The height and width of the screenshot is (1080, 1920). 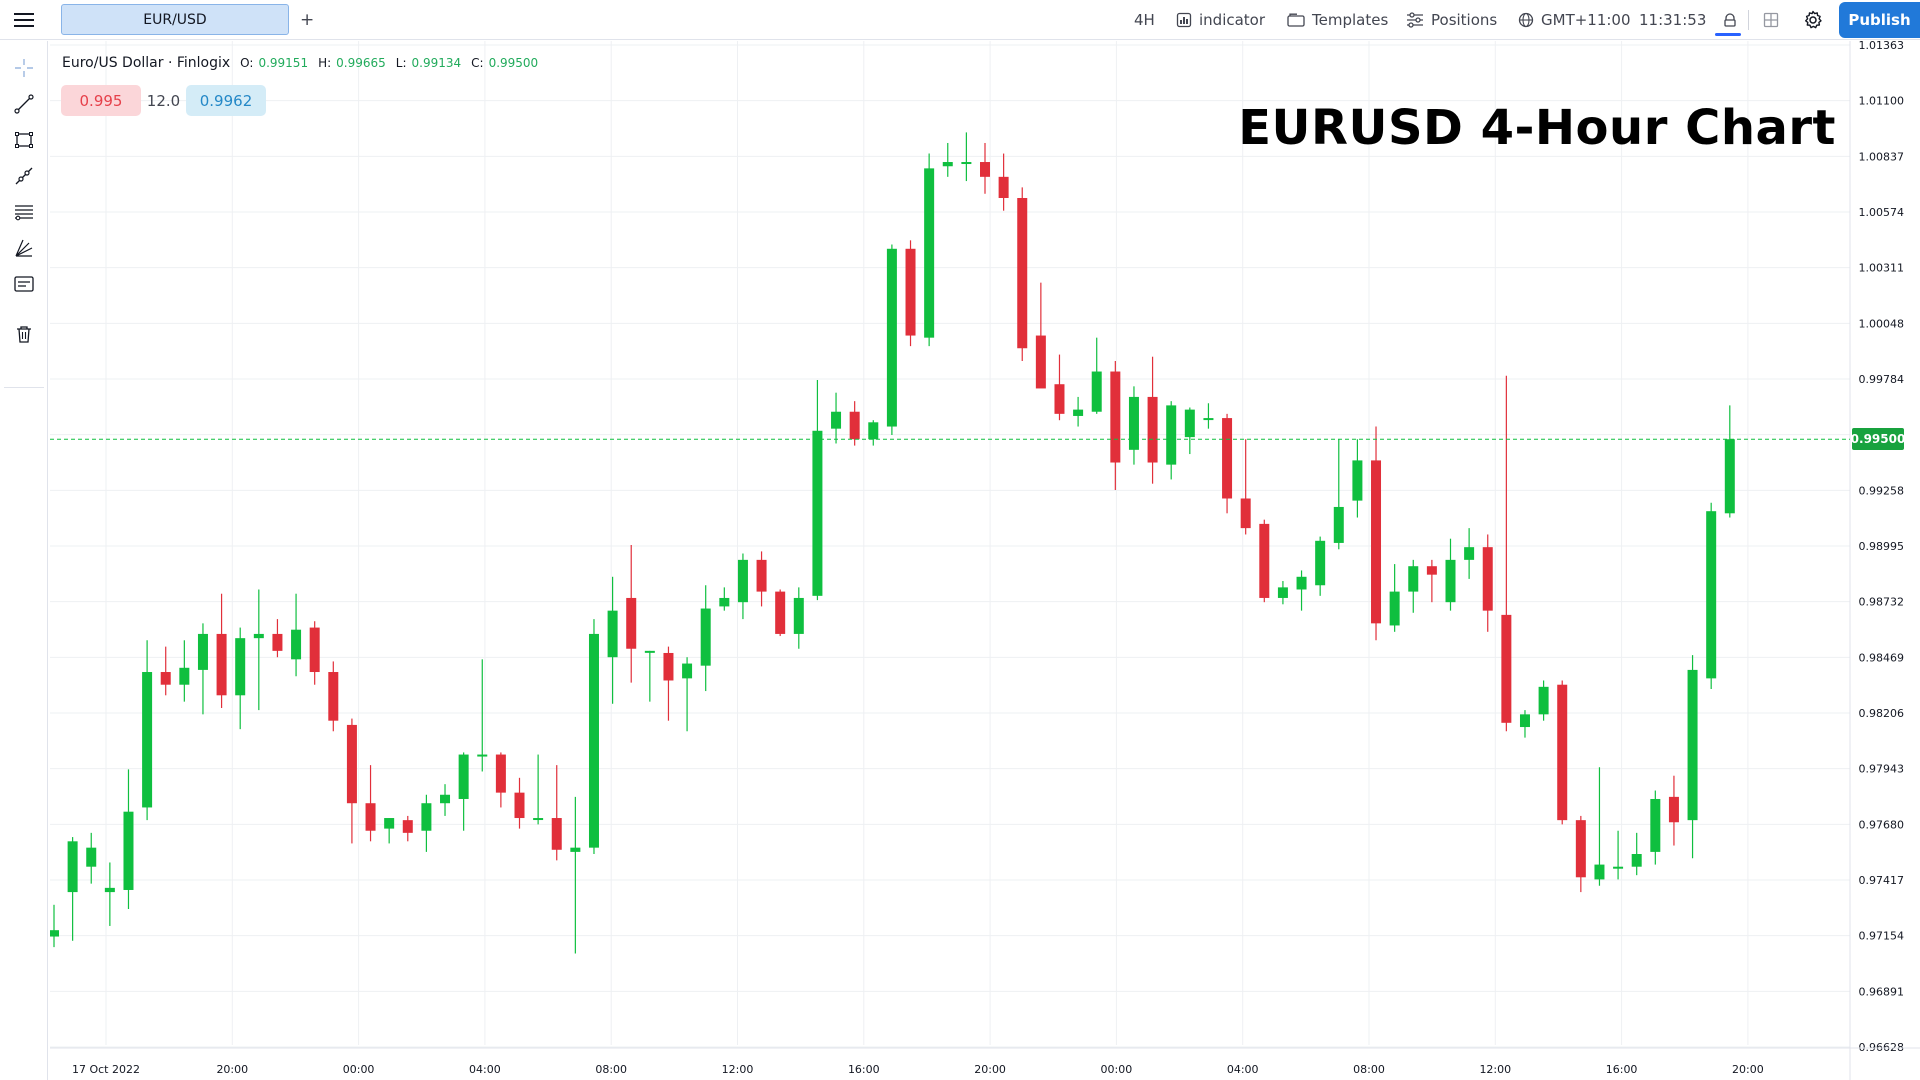 What do you see at coordinates (1574, 20) in the screenshot?
I see `timezone-button: GMT+11:00` at bounding box center [1574, 20].